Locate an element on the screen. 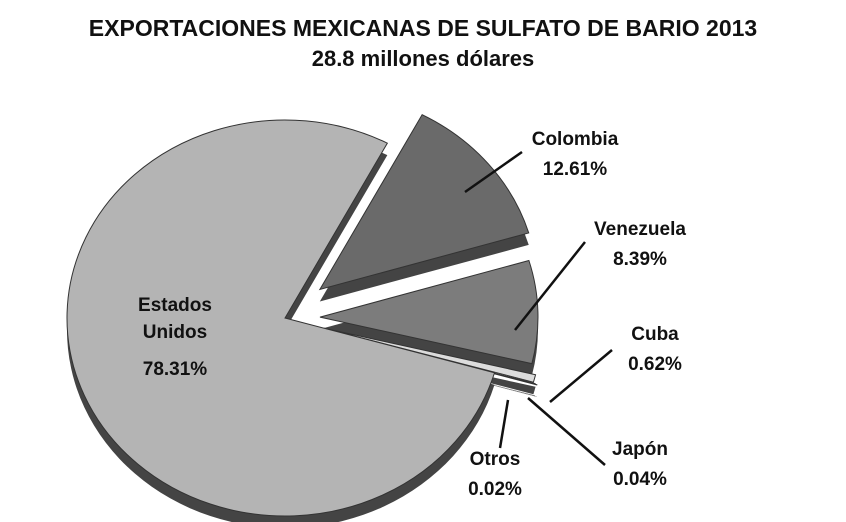 The height and width of the screenshot is (522, 846). slice-label: Otros is located at coordinates (495, 459).